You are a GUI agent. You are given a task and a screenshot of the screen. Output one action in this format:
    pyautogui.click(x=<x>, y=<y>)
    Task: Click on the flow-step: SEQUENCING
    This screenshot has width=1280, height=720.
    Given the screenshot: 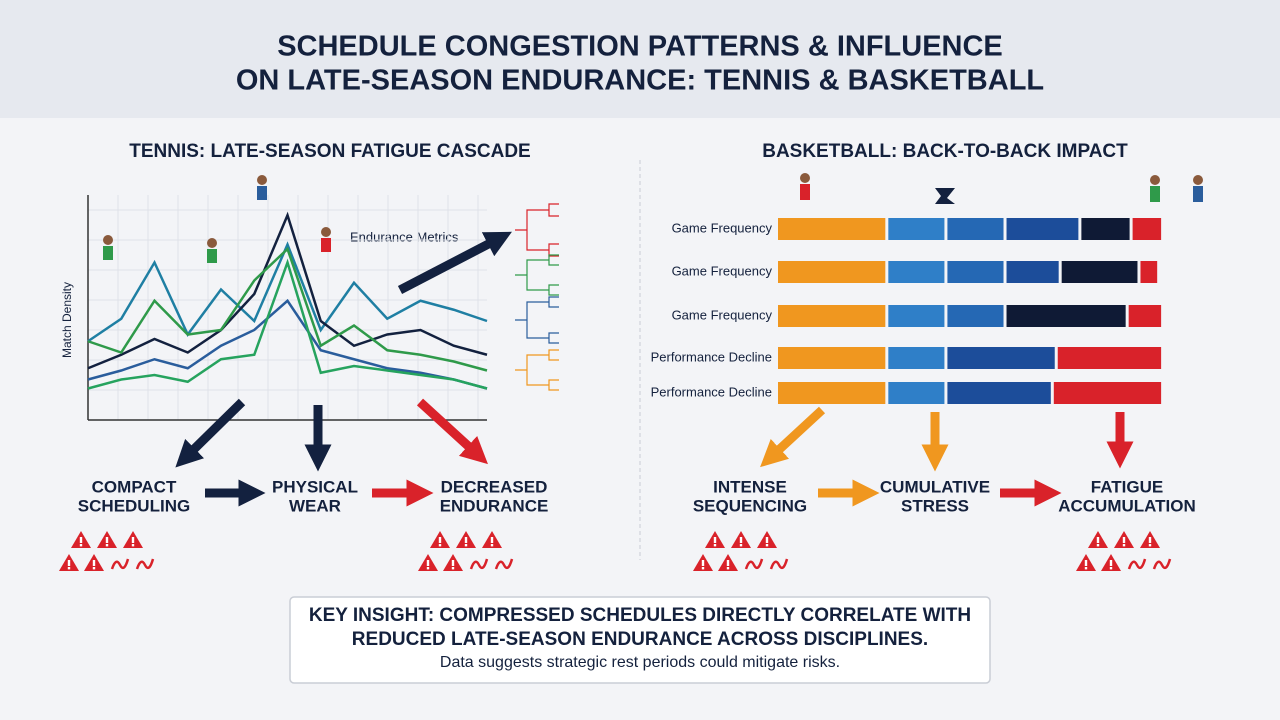 What is the action you would take?
    pyautogui.click(x=750, y=505)
    